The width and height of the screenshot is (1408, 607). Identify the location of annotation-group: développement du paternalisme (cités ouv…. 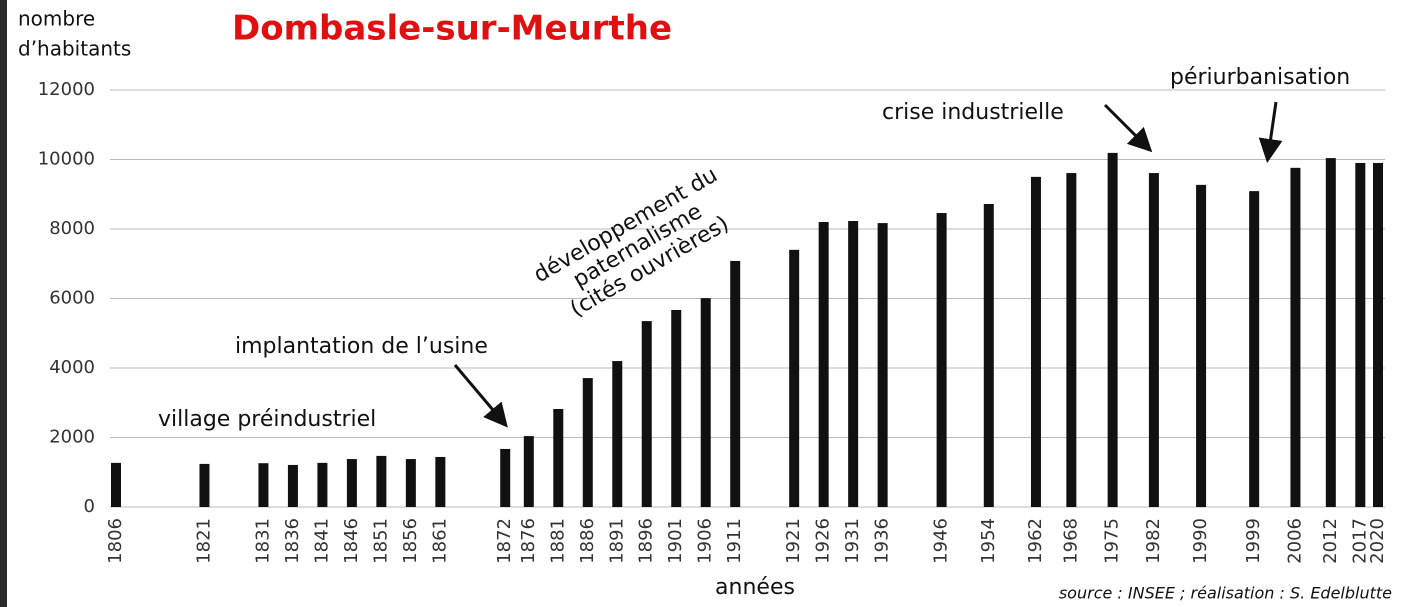
(632, 243).